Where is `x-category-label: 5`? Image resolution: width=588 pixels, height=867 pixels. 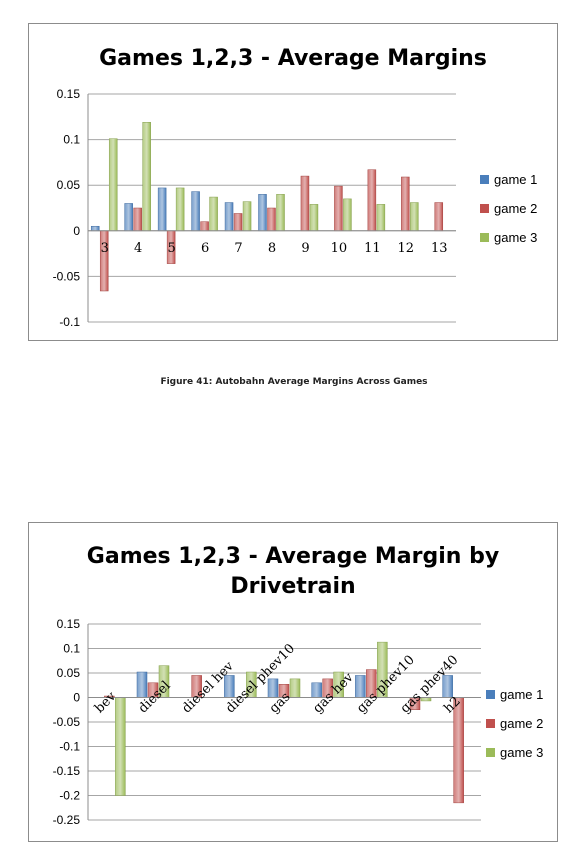
x-category-label: 5 is located at coordinates (171, 248).